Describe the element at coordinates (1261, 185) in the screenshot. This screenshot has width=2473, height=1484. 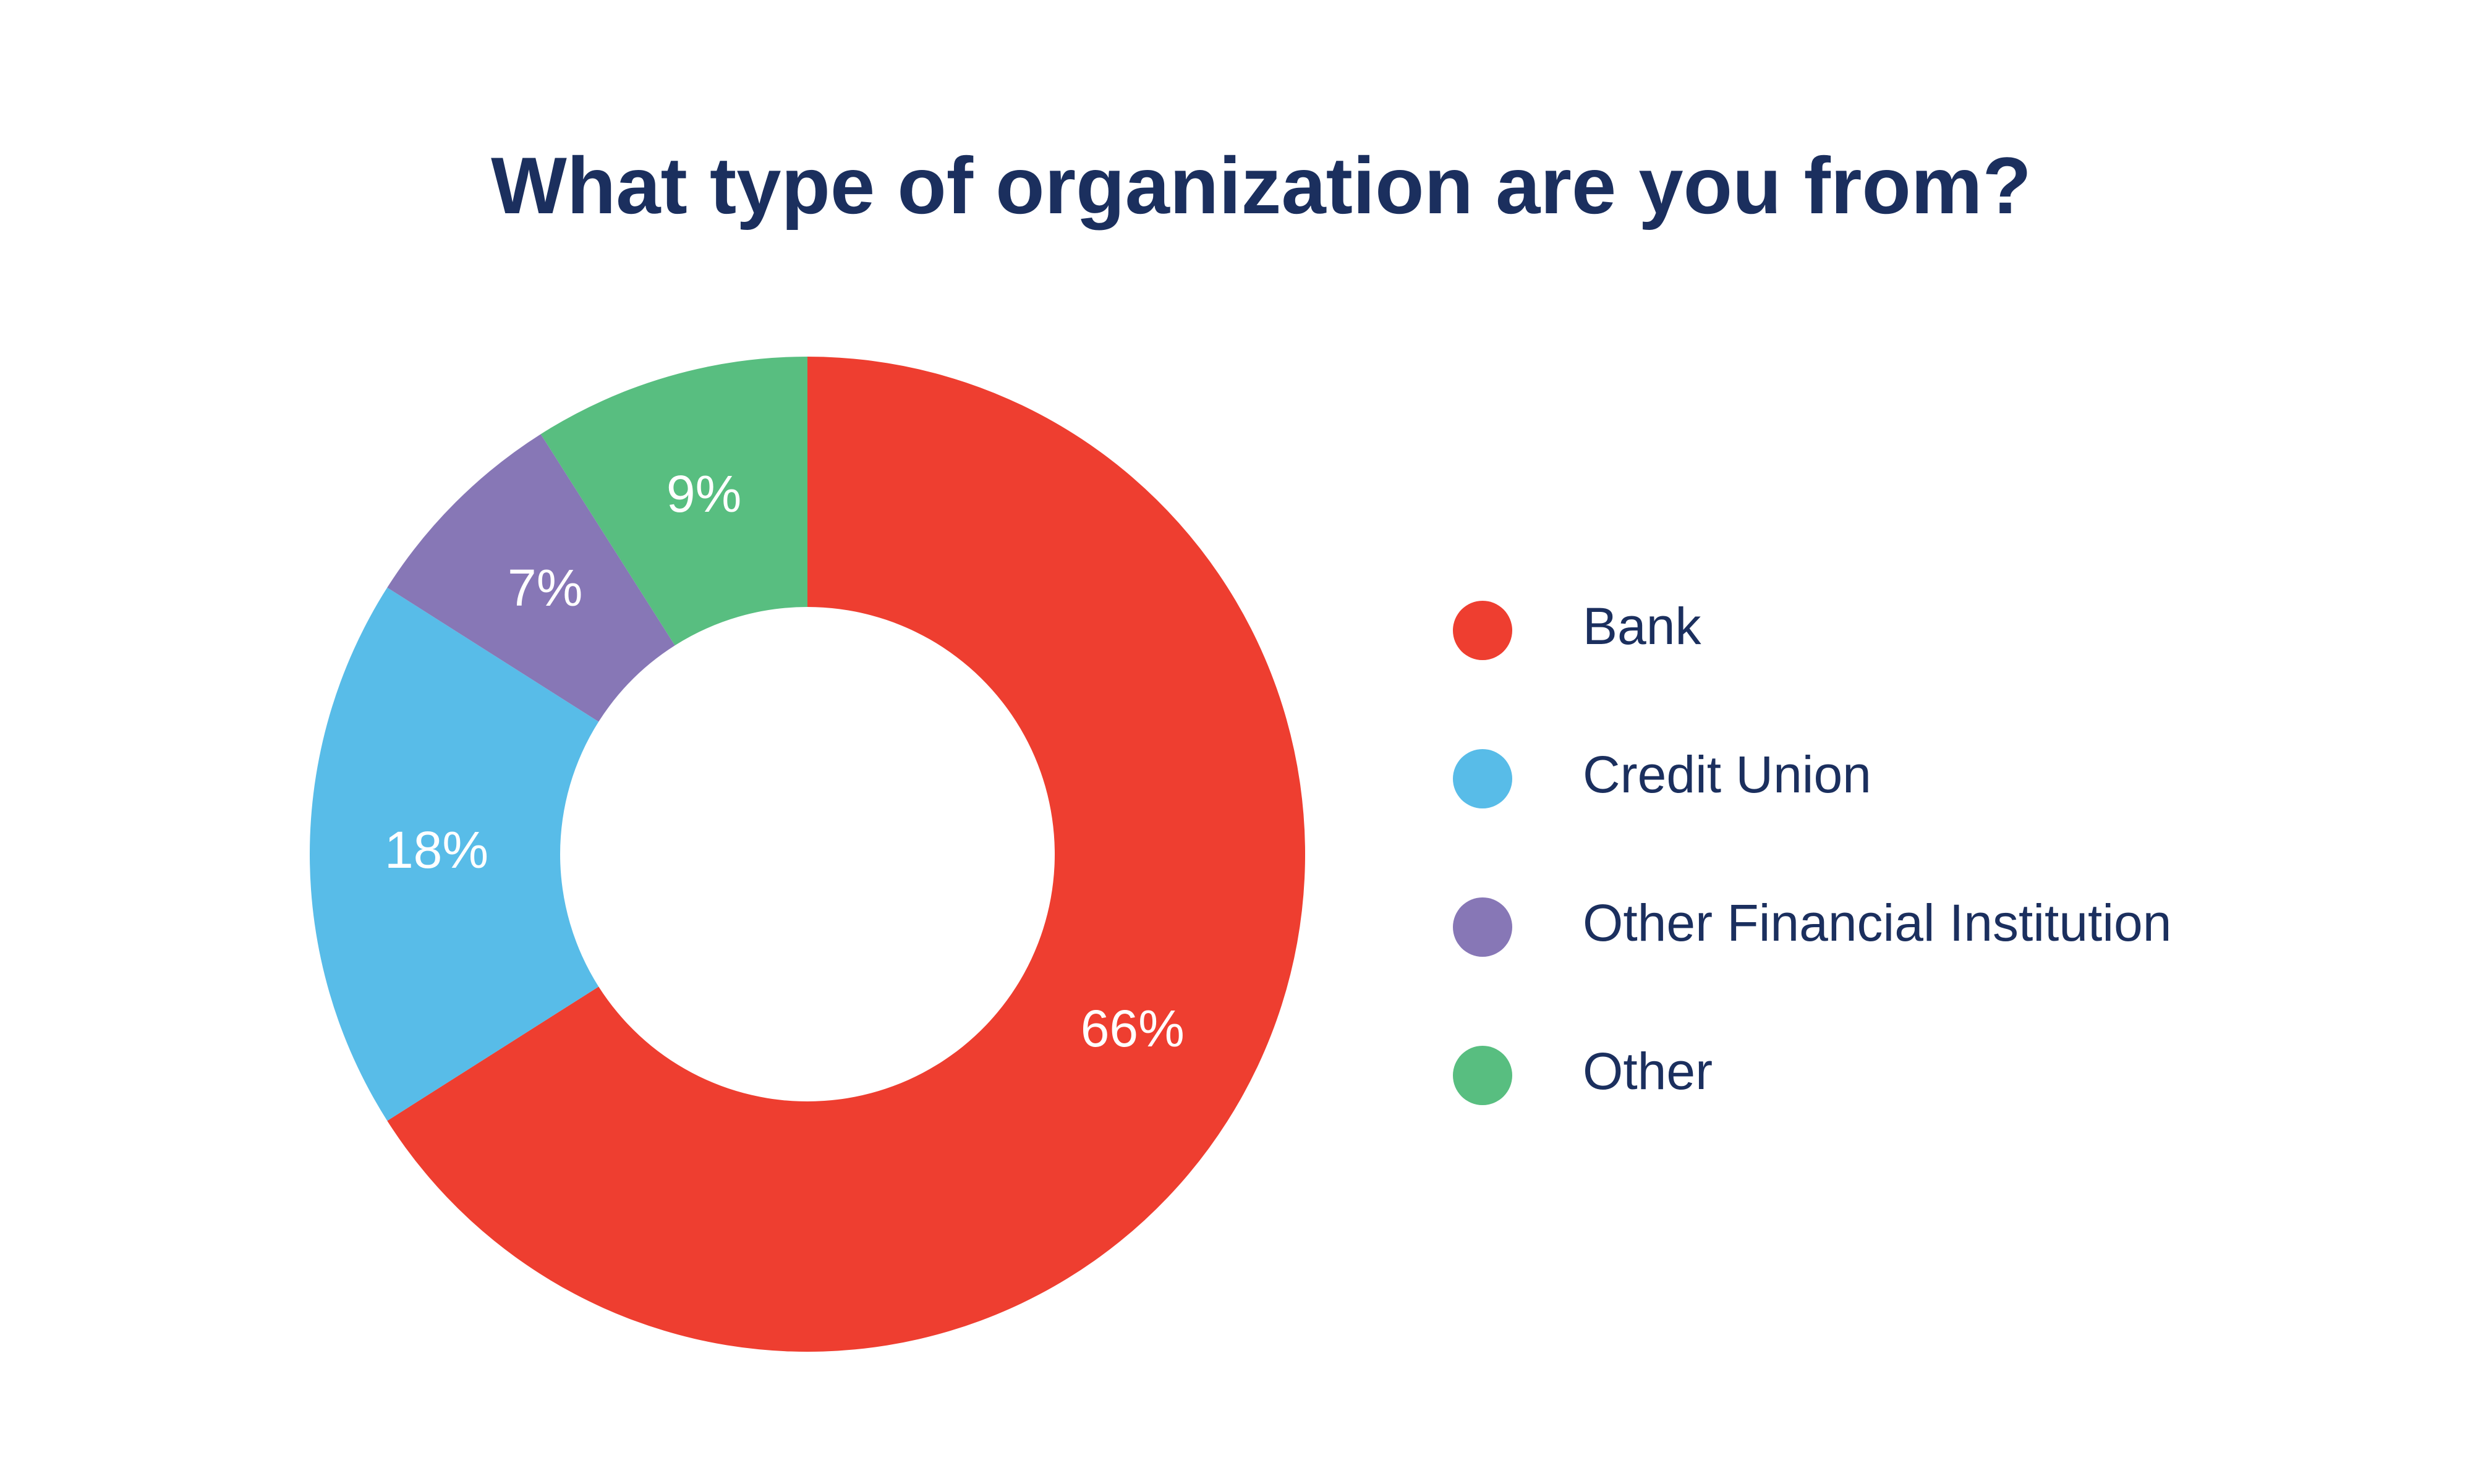
I see `chart-title: What type of organization are you from?` at that location.